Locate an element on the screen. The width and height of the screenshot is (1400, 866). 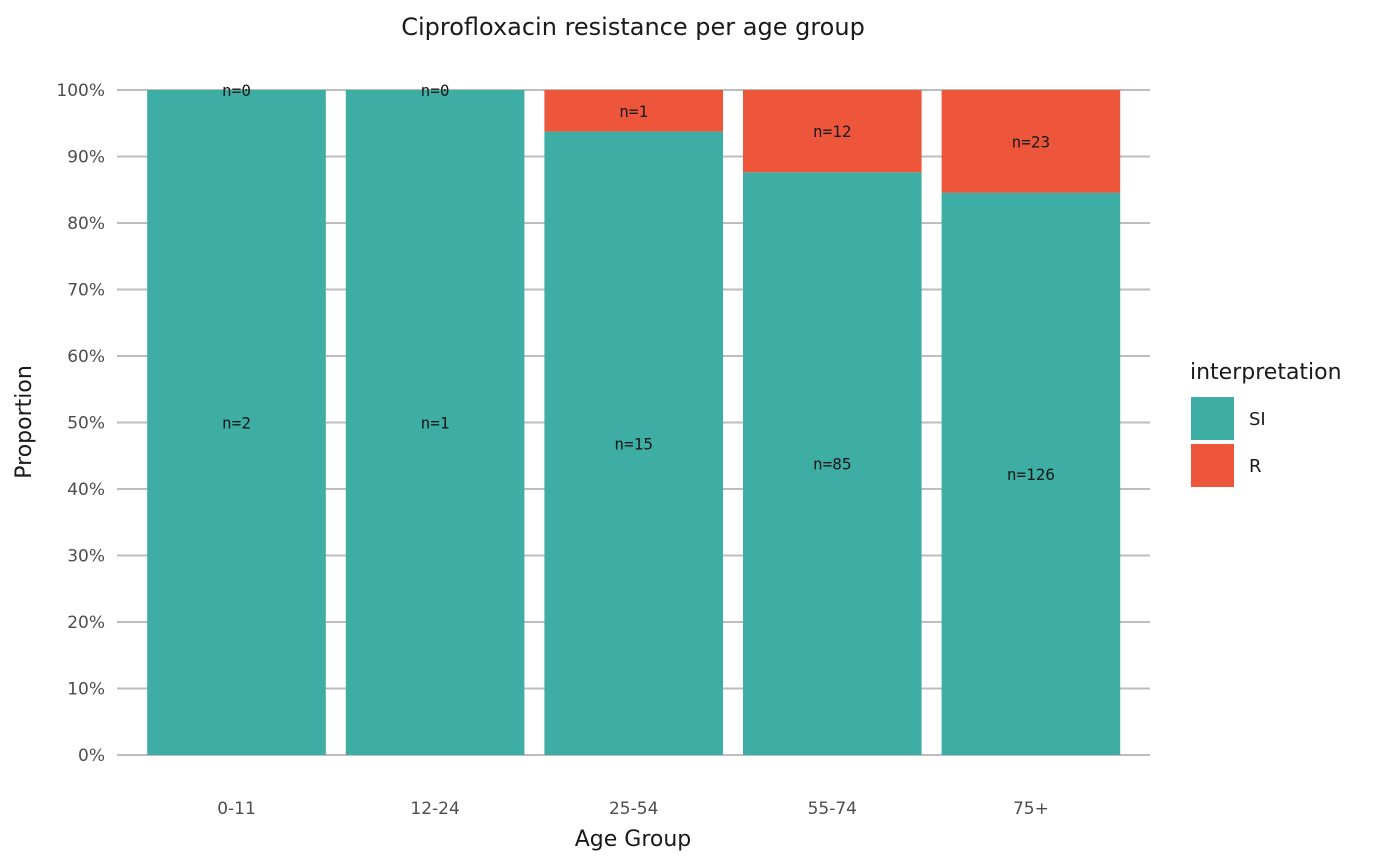
y-axis-ticks: 0% 10% 20% 30% 40% 50% 60% 70% 80% 90% 100% is located at coordinates (80, 423).